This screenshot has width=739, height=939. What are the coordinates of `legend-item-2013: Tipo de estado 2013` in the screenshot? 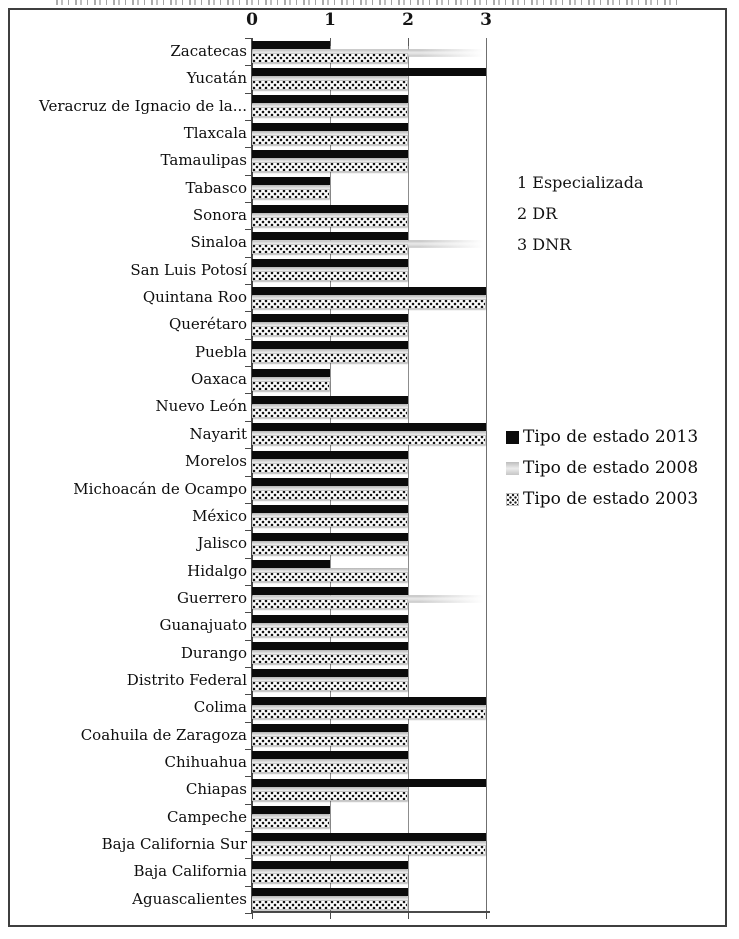 It's located at (602, 437).